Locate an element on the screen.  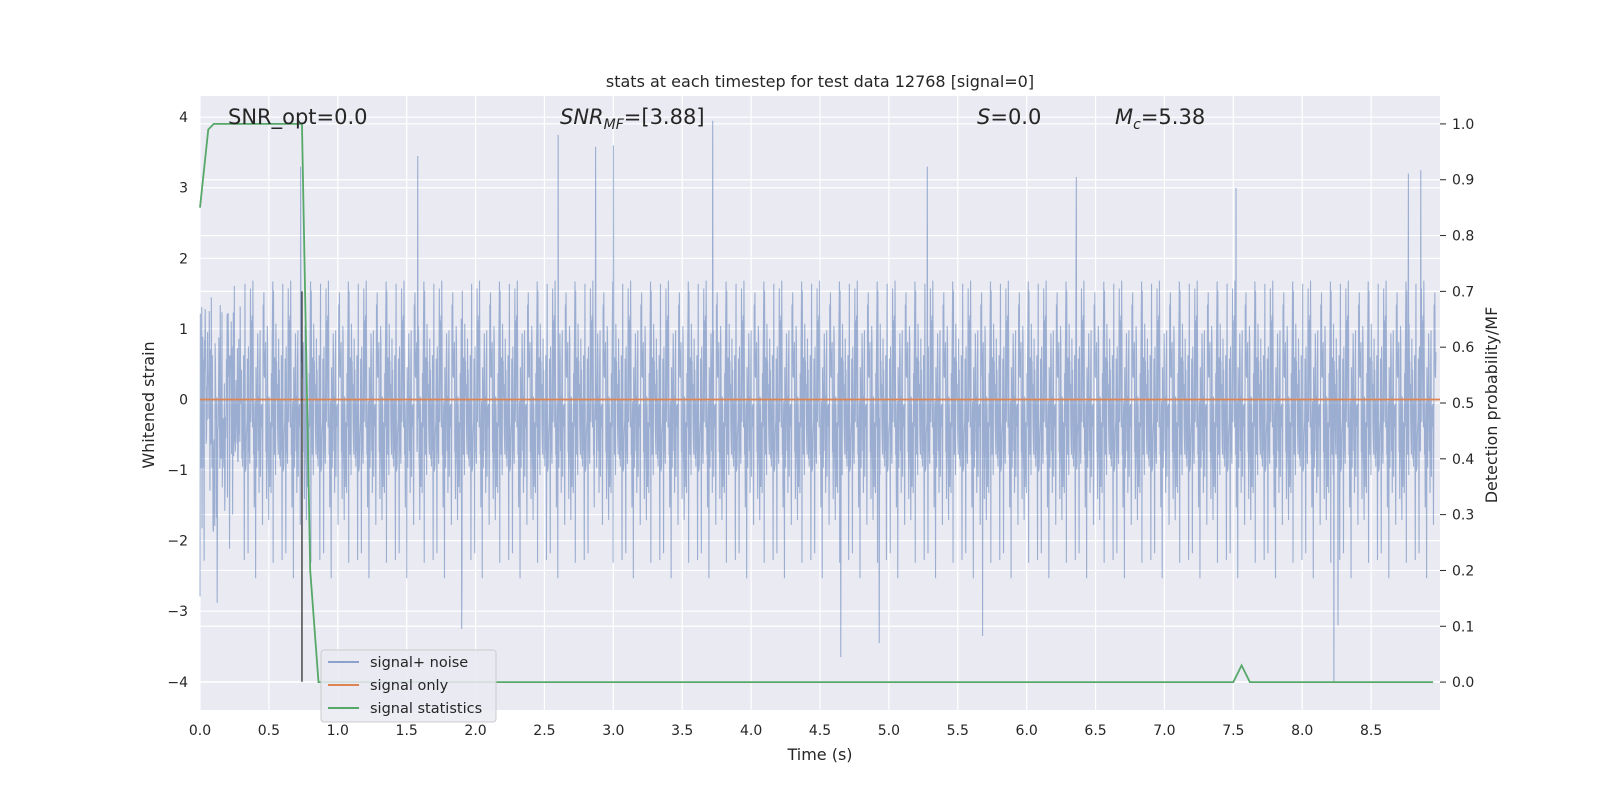
annotation-s-value: =0.0 is located at coordinates (1015, 117).